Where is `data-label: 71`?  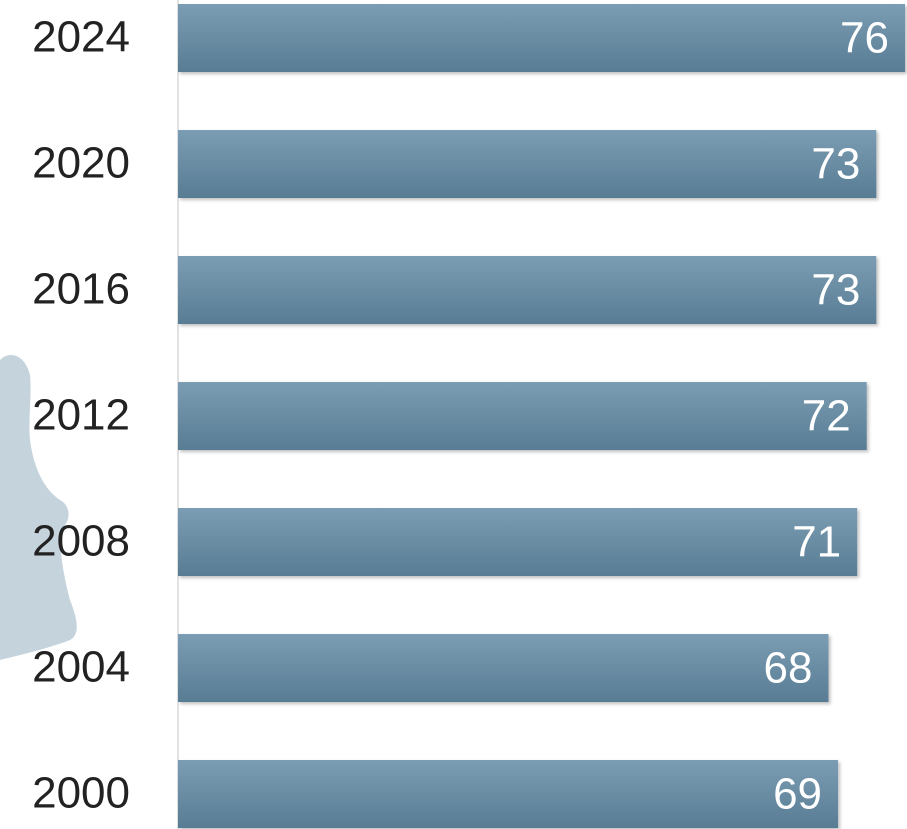 data-label: 71 is located at coordinates (816, 542).